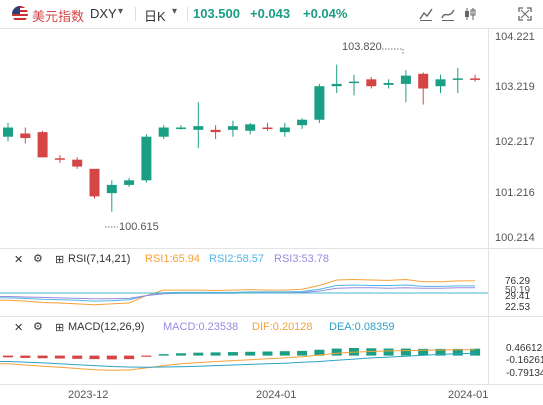 This screenshot has height=405, width=543. What do you see at coordinates (201, 327) in the screenshot?
I see `macd-value: MACD:0.23538` at bounding box center [201, 327].